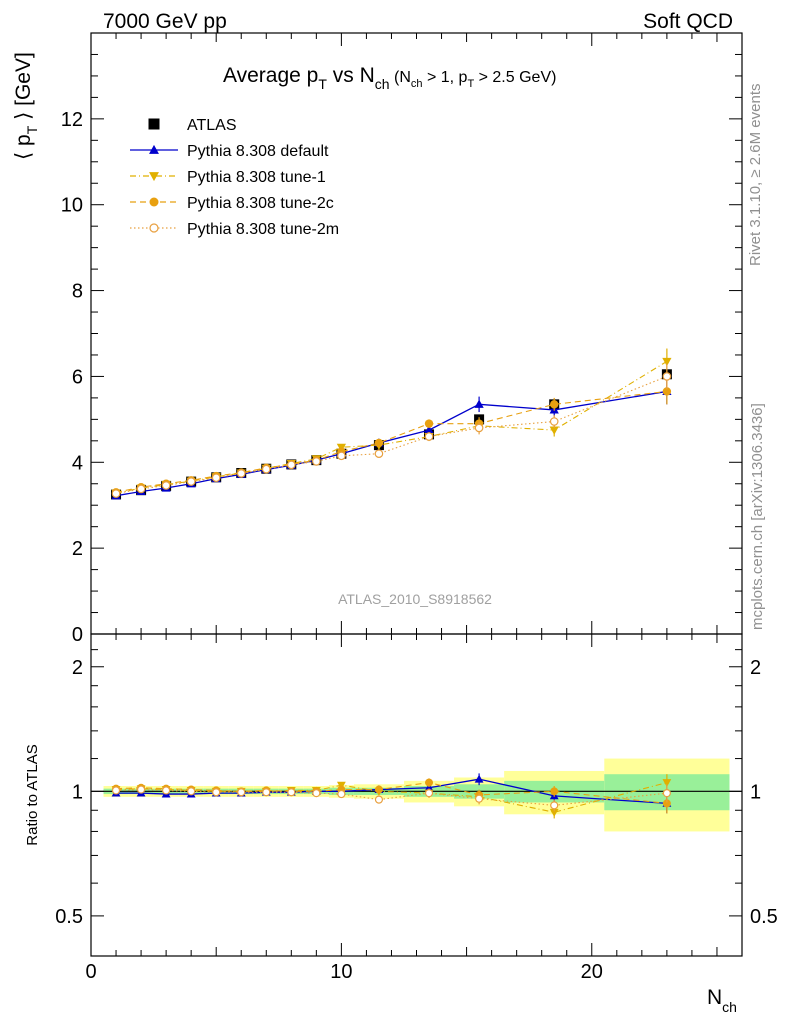 This screenshot has width=786, height=1024. What do you see at coordinates (722, 1000) in the screenshot?
I see `x-axis-label: Nch` at bounding box center [722, 1000].